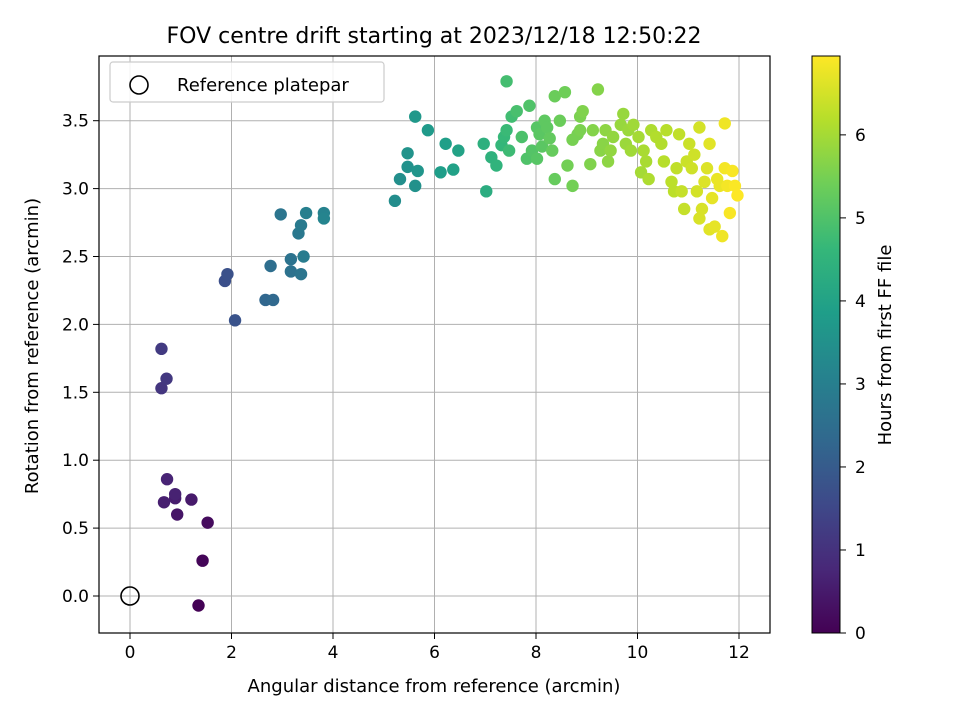 Image resolution: width=960 pixels, height=720 pixels. Describe the element at coordinates (139, 85) in the screenshot. I see `legend-marker` at that location.